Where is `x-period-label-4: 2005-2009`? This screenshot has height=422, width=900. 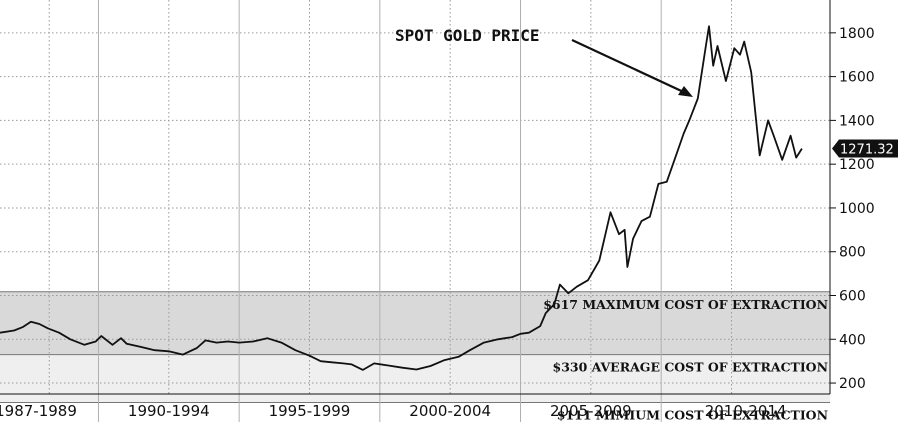 x-period-label-4: 2005-2009 is located at coordinates (591, 411).